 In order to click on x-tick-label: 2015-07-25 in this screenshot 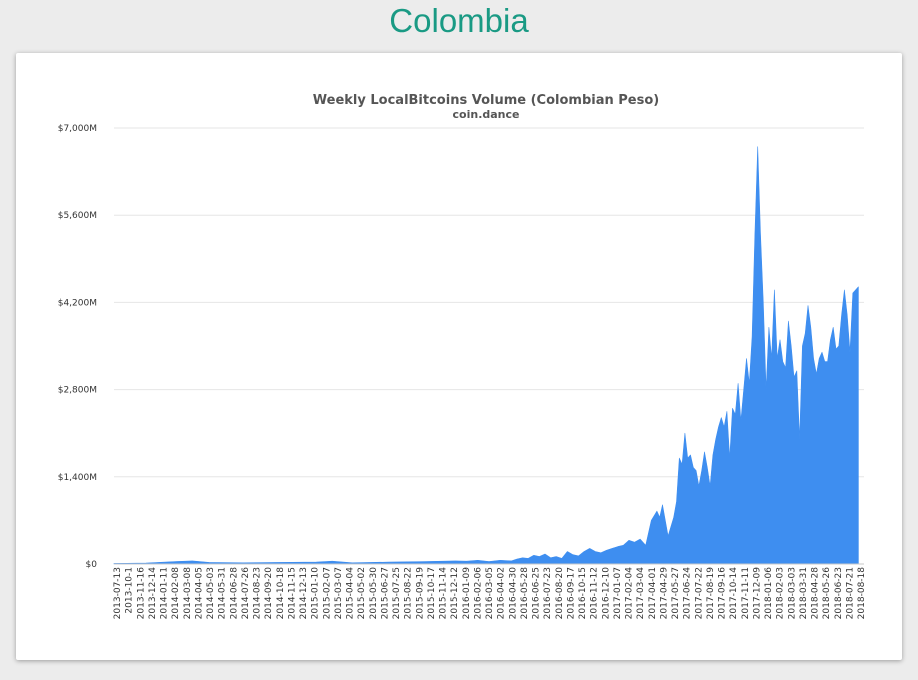, I will do `click(397, 593)`.